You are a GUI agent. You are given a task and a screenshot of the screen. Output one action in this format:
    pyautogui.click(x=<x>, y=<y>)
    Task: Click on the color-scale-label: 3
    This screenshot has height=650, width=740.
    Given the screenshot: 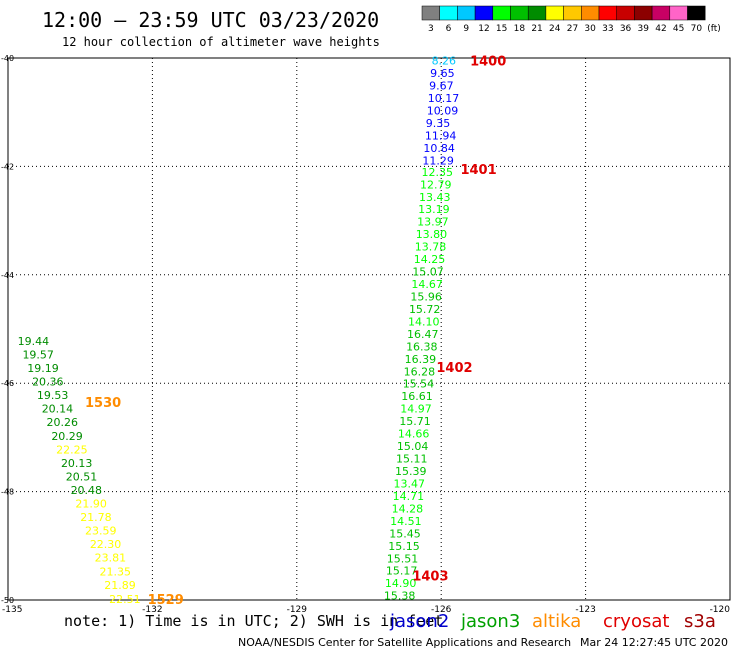 What is the action you would take?
    pyautogui.click(x=431, y=29)
    